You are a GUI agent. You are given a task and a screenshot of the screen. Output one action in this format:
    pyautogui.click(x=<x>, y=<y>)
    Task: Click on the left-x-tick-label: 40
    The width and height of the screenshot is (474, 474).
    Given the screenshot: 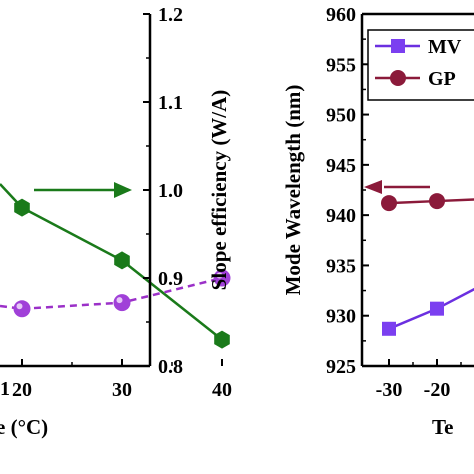 What is the action you would take?
    pyautogui.click(x=222, y=390)
    